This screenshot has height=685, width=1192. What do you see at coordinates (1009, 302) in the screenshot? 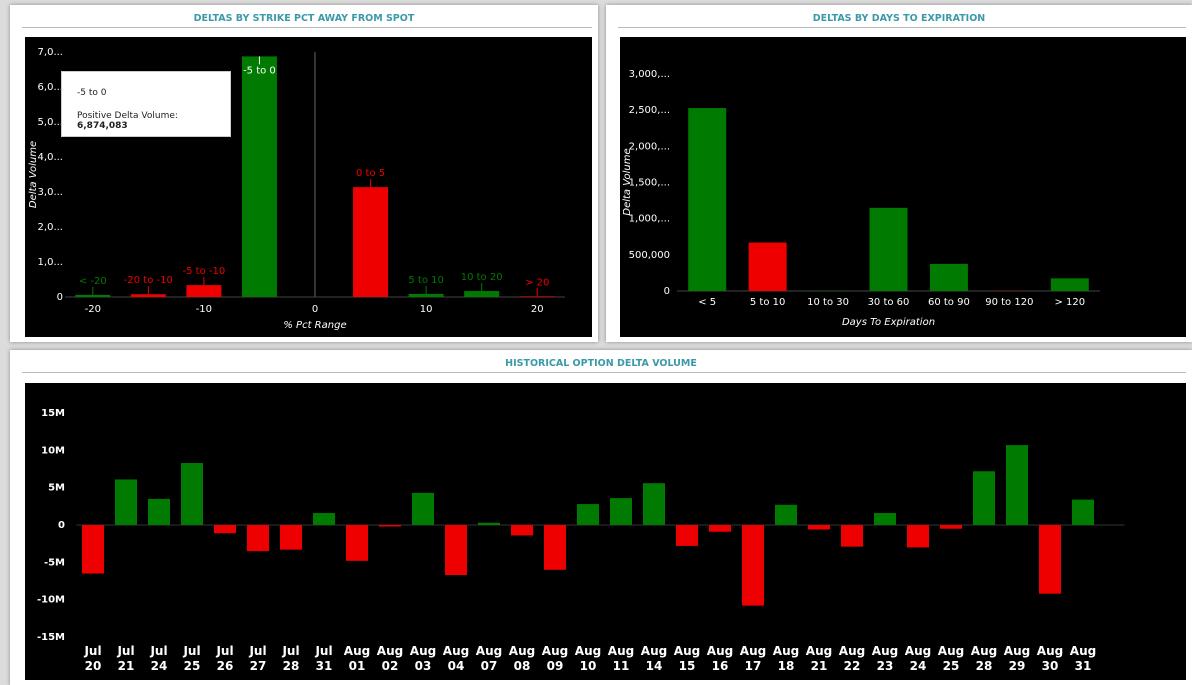
I see `x-tick-label: 90 to 120` at bounding box center [1009, 302].